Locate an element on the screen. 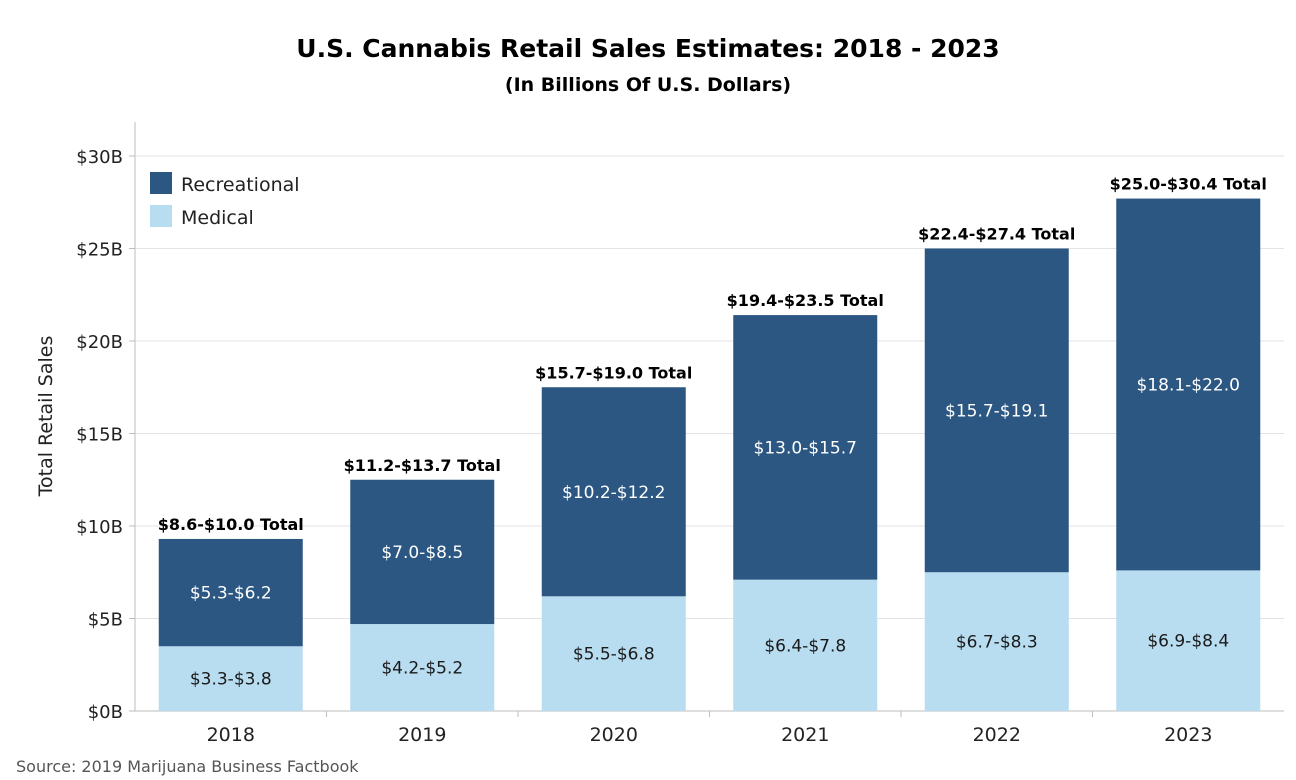  medical-data-label: $6.4-$7.8 is located at coordinates (805, 646).